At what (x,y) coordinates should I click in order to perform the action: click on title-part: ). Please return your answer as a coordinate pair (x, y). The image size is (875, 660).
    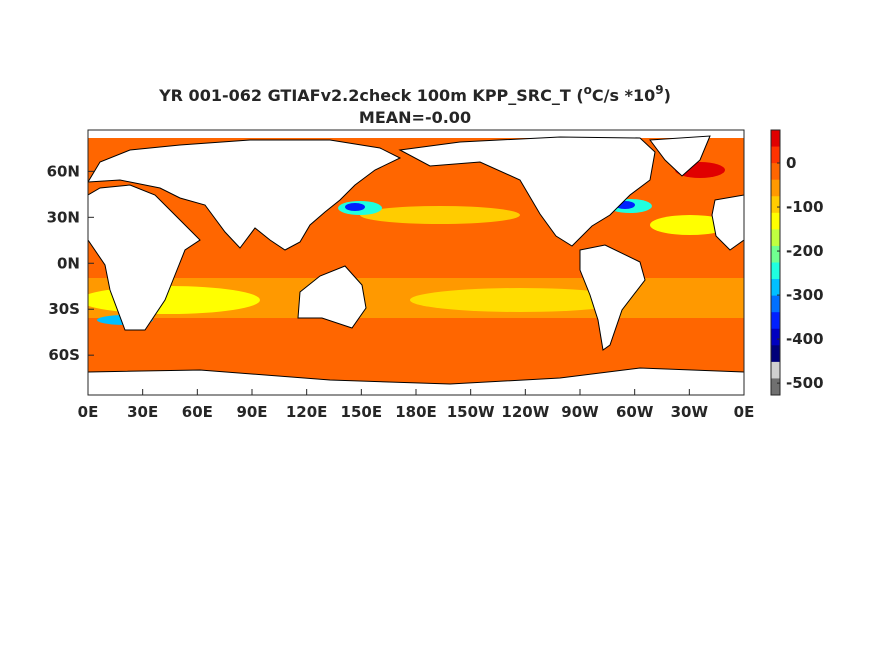
    Looking at the image, I should click on (667, 95).